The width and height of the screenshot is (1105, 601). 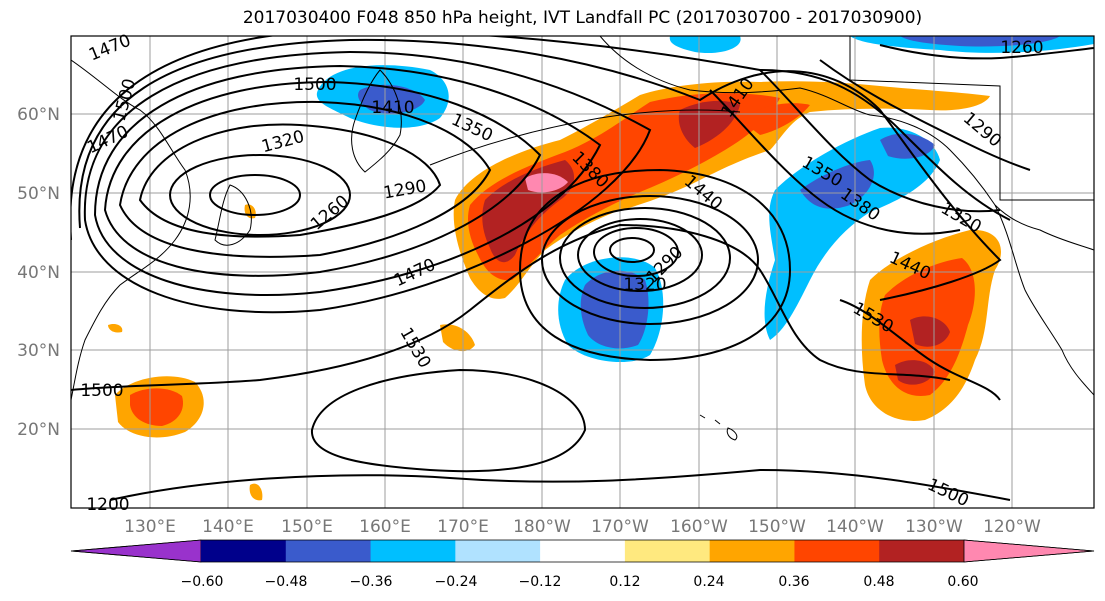 What do you see at coordinates (1012, 527) in the screenshot?
I see `lon-label: 120°W` at bounding box center [1012, 527].